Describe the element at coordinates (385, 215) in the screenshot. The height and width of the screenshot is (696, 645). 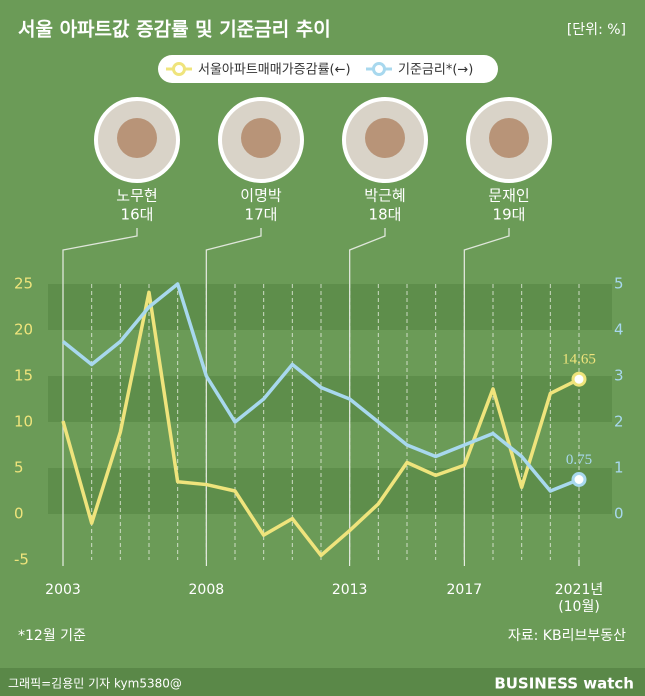
I see `president-term: 18대` at that location.